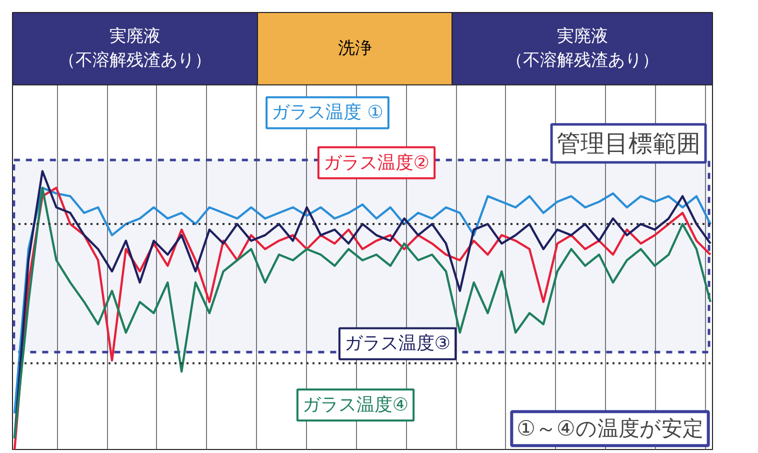  What do you see at coordinates (355, 405) in the screenshot?
I see `text: ガラス温度④` at bounding box center [355, 405].